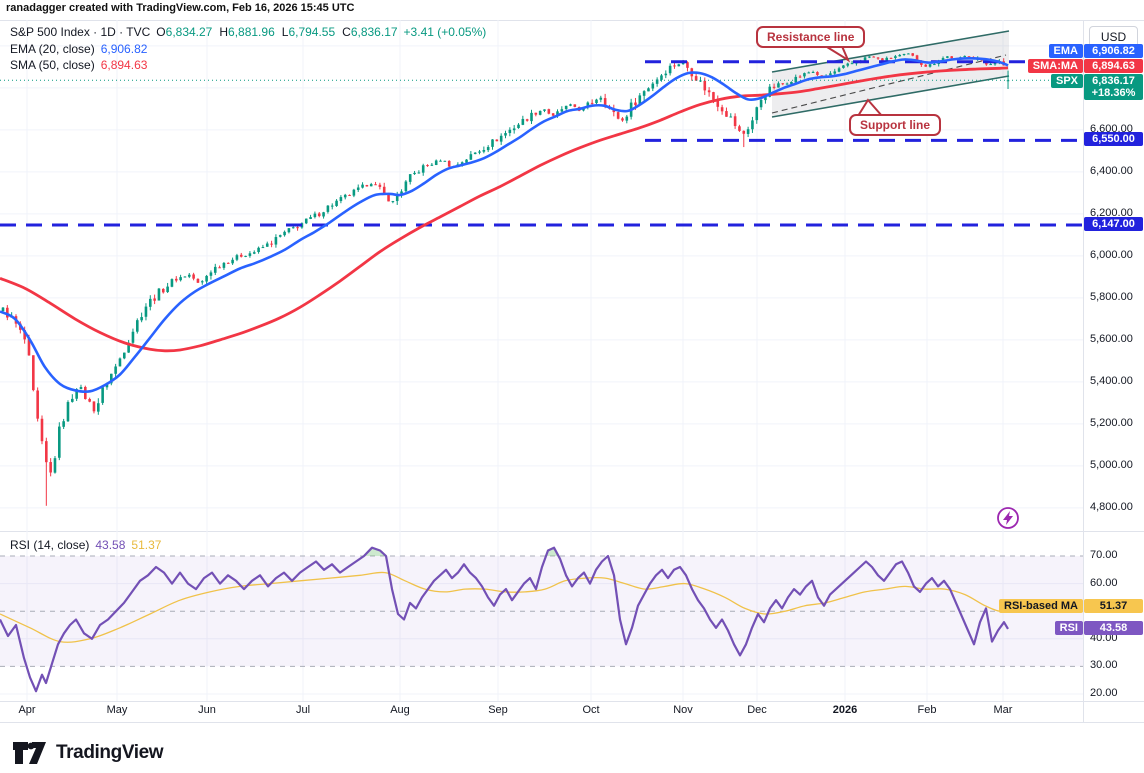  What do you see at coordinates (927, 710) in the screenshot?
I see `time-axis-label: Feb` at bounding box center [927, 710].